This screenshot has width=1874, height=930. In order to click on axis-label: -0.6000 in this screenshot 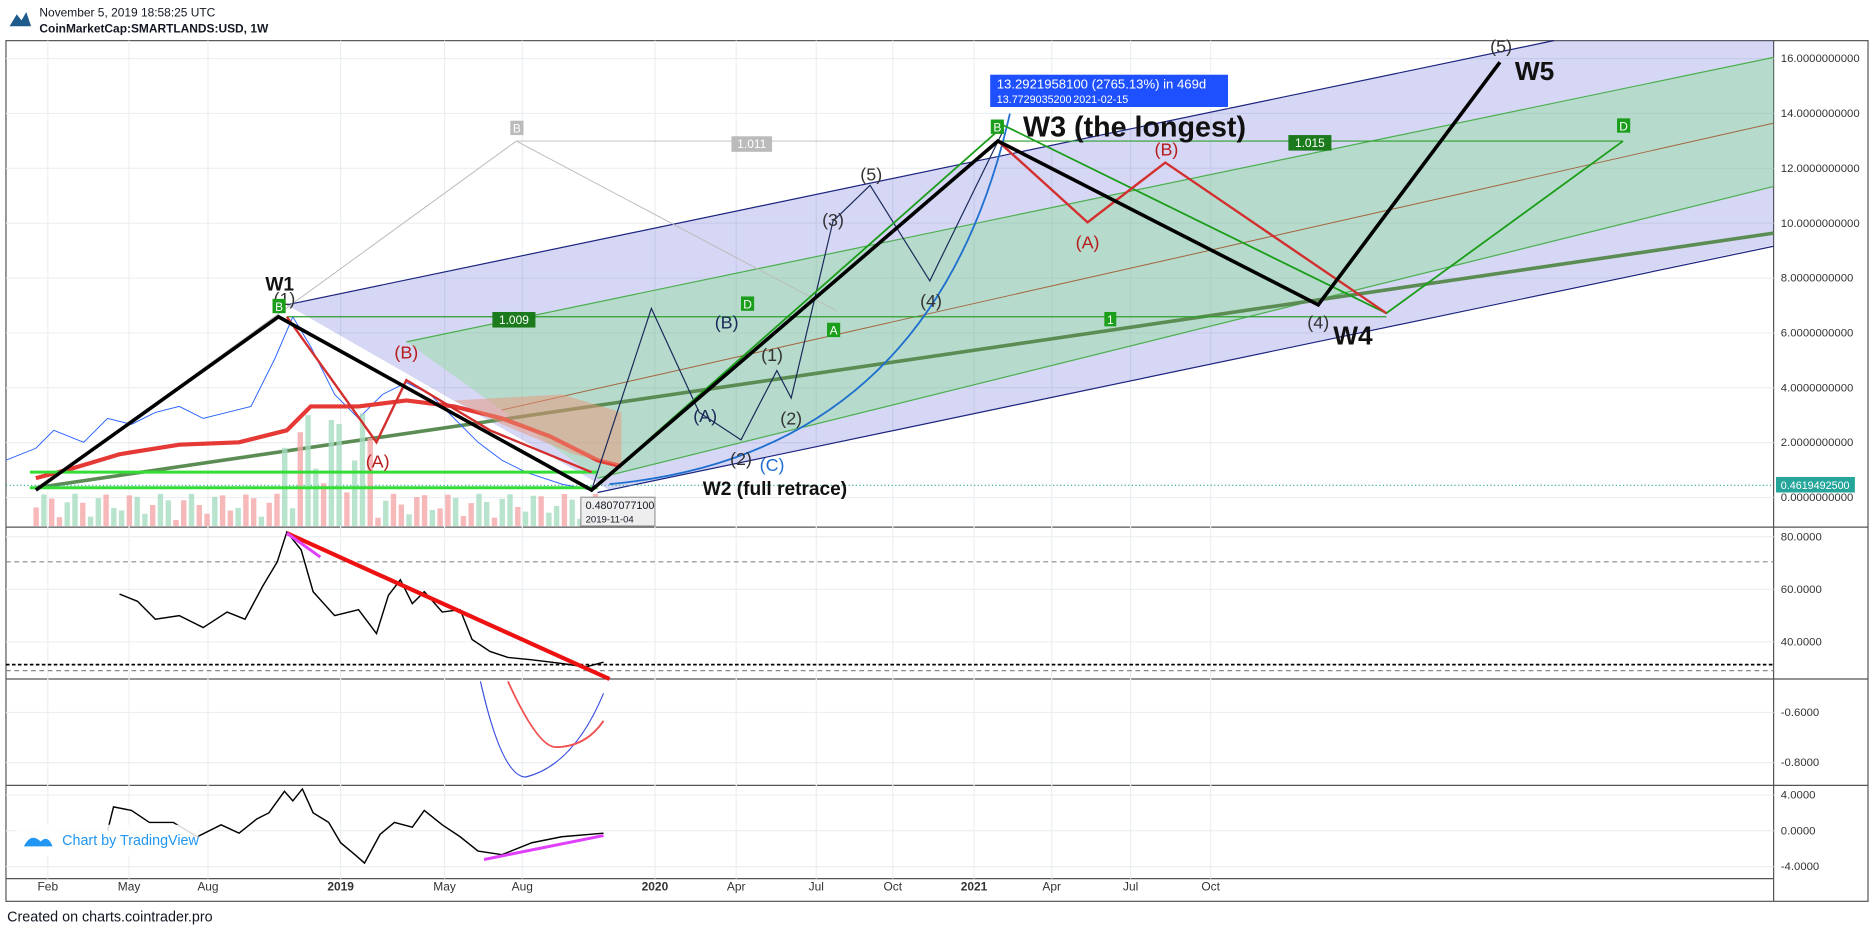, I will do `click(1800, 713)`.